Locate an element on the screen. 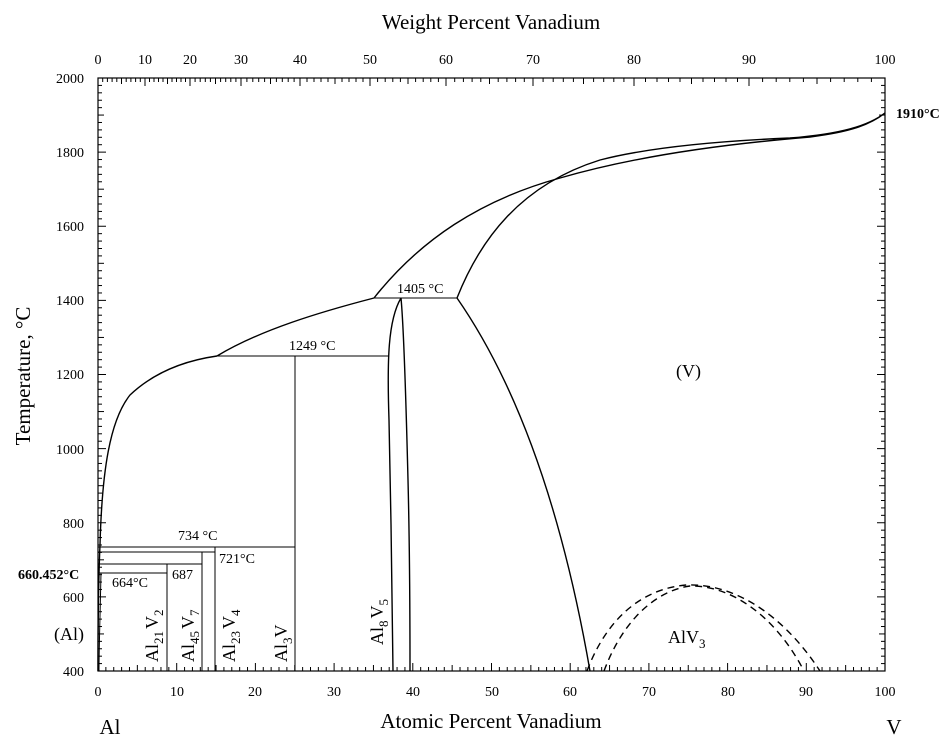 Image resolution: width=947 pixels, height=736 pixels. al-solvus is located at coordinates (100, 622).